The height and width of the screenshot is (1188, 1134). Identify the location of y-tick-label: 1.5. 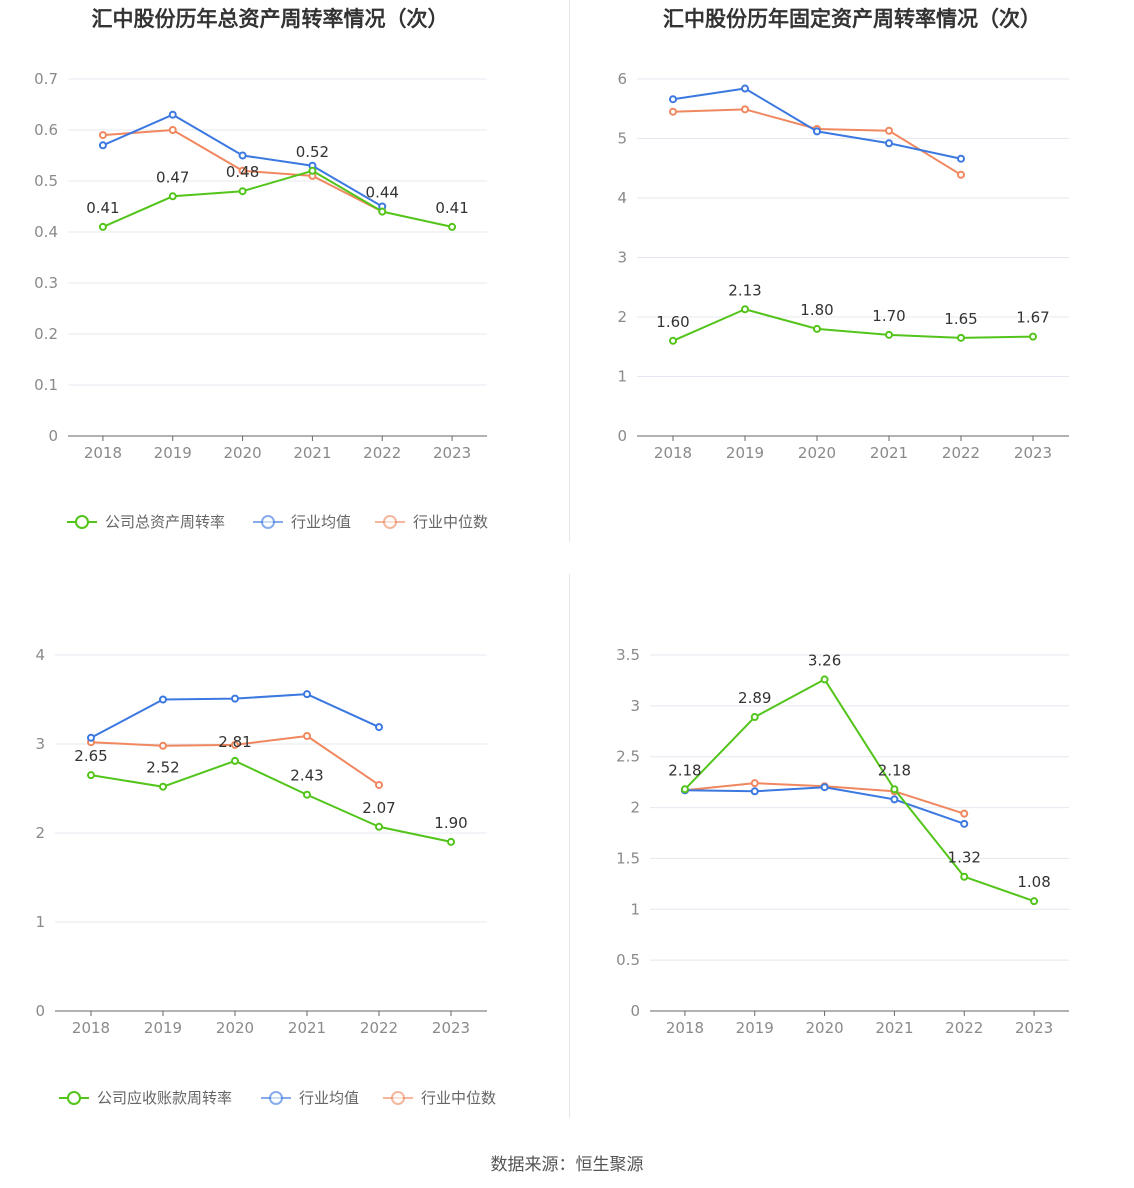
(628, 858).